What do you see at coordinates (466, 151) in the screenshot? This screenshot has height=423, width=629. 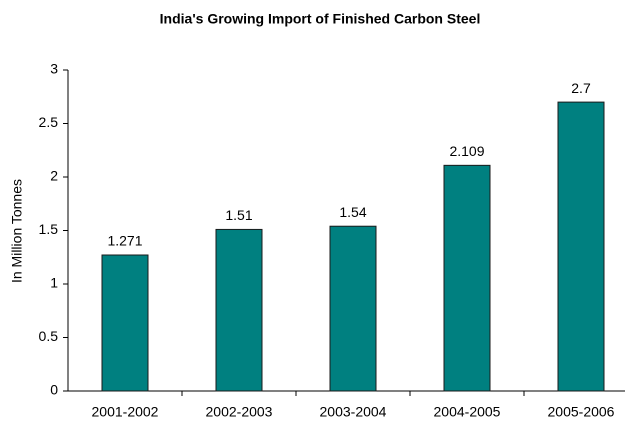 I see `data-label: 2.109` at bounding box center [466, 151].